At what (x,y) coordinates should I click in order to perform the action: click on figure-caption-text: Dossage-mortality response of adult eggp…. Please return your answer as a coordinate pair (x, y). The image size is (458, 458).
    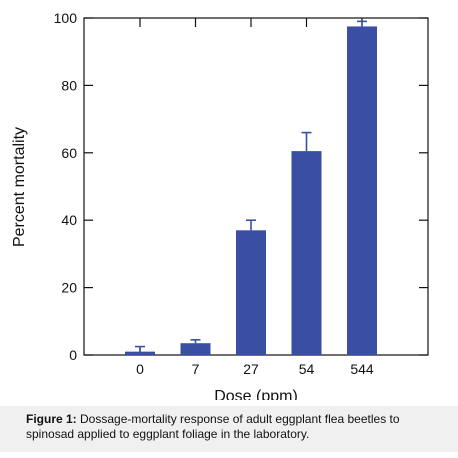
    Looking at the image, I should click on (213, 426).